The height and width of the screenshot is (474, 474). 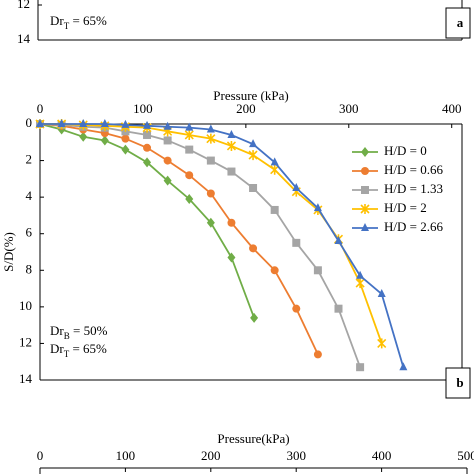 What do you see at coordinates (67, 26) in the screenshot?
I see `annotation-part: T` at bounding box center [67, 26].